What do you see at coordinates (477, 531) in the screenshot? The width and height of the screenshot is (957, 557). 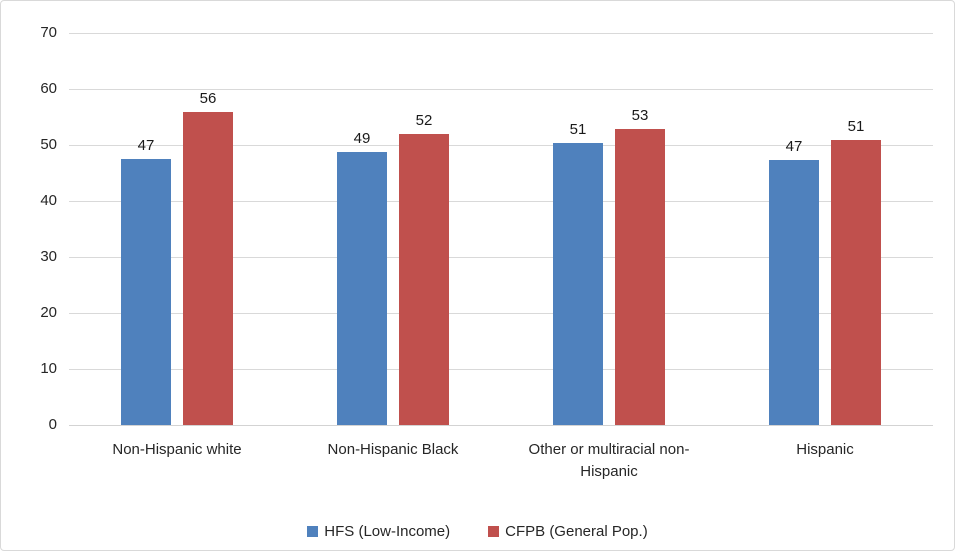 I see `legend: HFS (Low-Income) CFPB (General Pop.)` at bounding box center [477, 531].